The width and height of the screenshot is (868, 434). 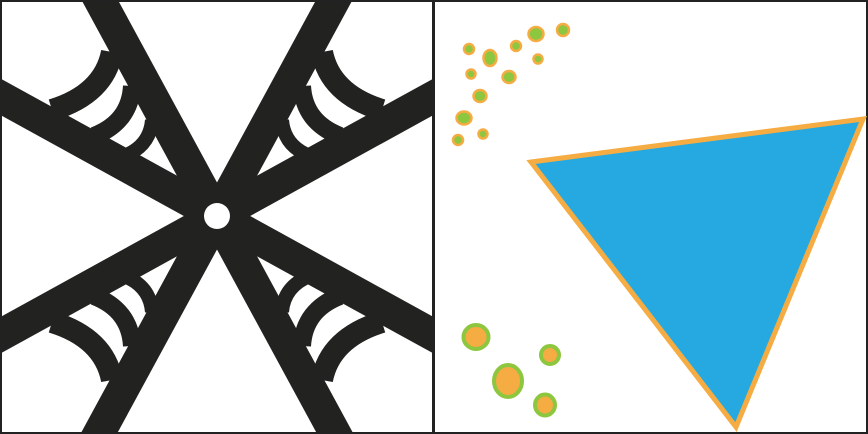 I want to click on web-center-hole, so click(x=217, y=216).